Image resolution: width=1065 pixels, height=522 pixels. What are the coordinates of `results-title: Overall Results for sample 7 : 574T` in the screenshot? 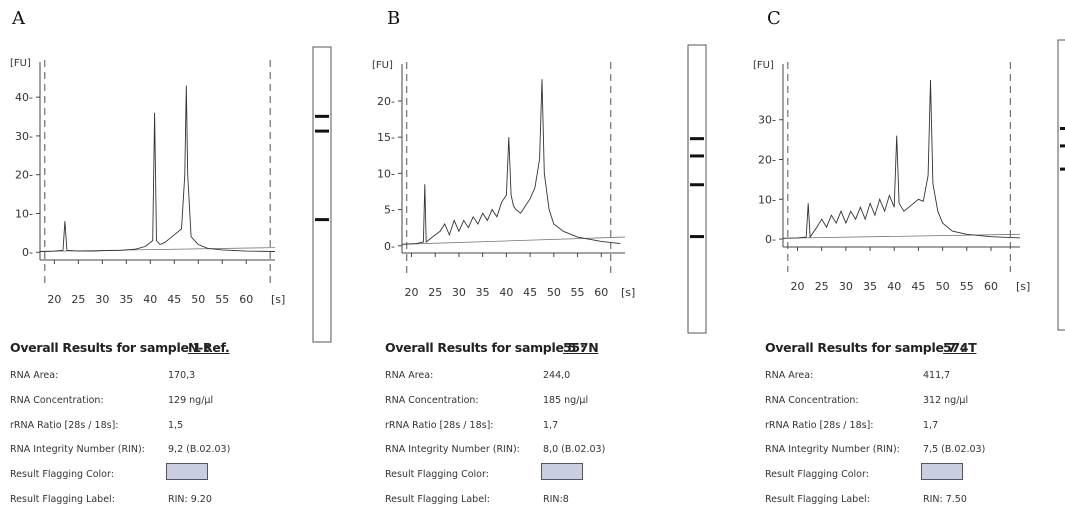 It's located at (915, 347).